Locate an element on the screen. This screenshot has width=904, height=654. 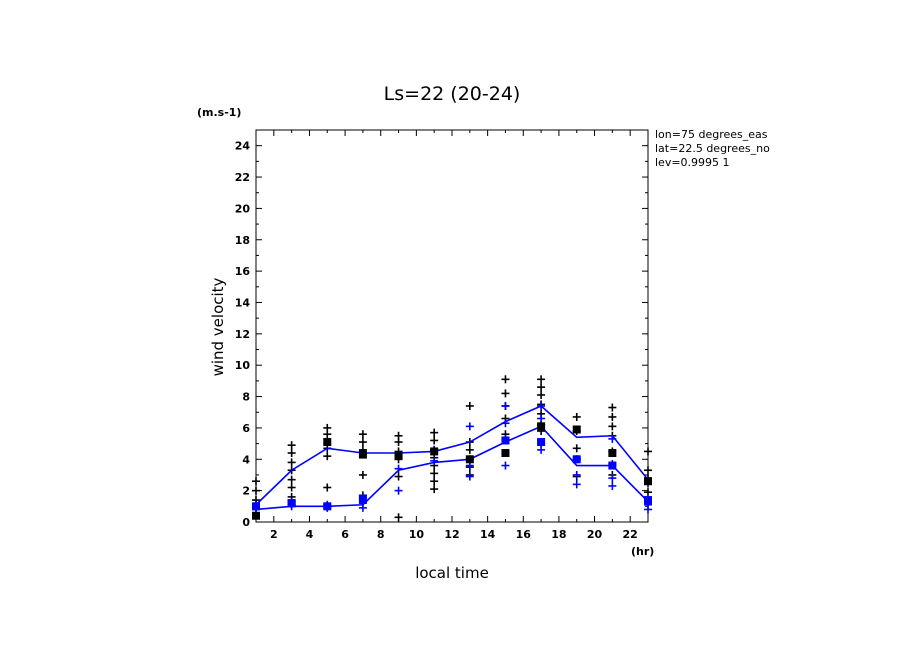
x-tick-label: 6 is located at coordinates (345, 534).